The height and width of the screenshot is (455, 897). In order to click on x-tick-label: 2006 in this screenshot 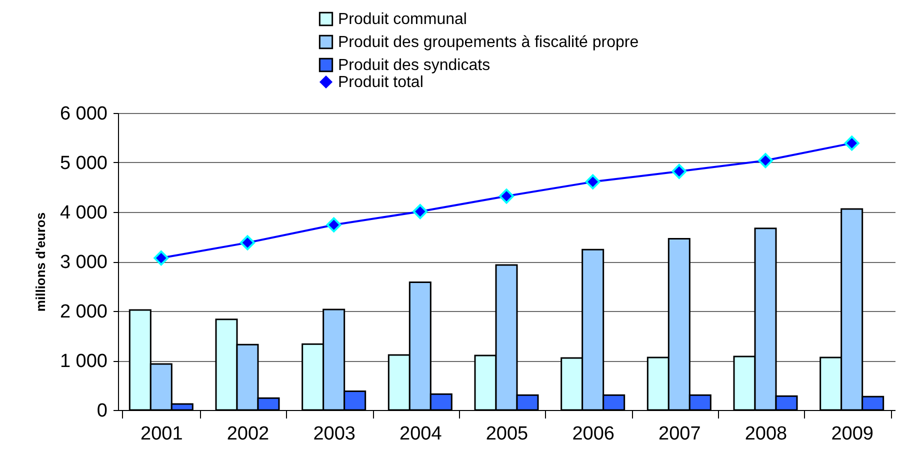, I will do `click(593, 434)`.